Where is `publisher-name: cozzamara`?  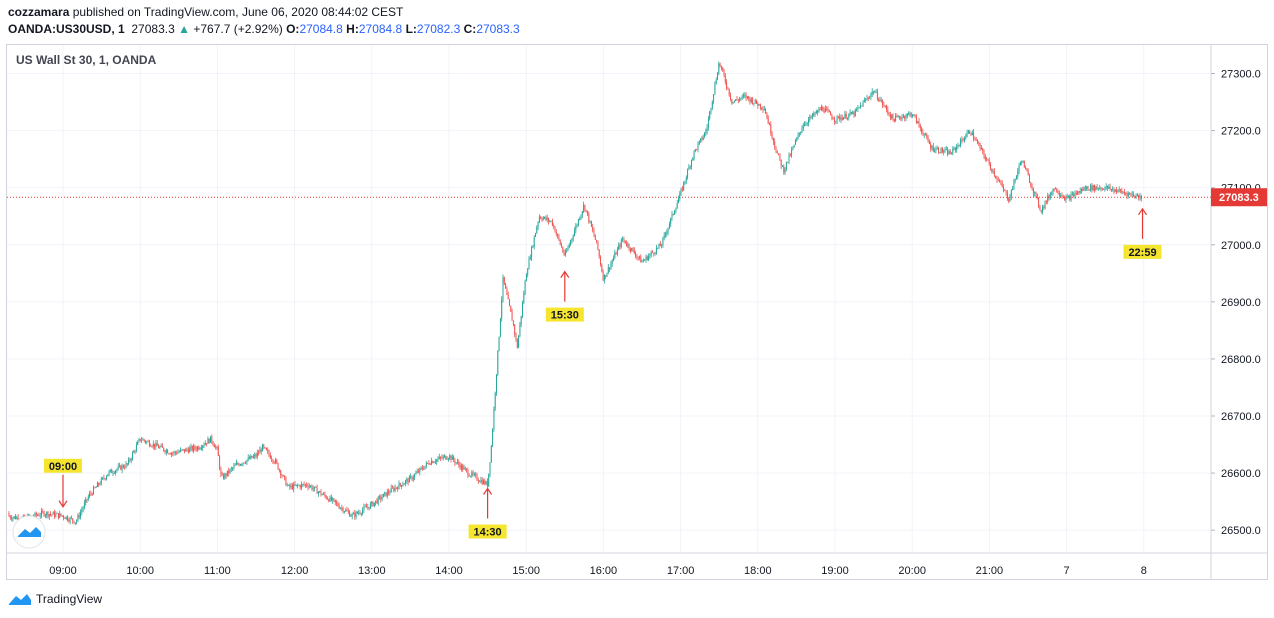
publisher-name: cozzamara is located at coordinates (39, 12).